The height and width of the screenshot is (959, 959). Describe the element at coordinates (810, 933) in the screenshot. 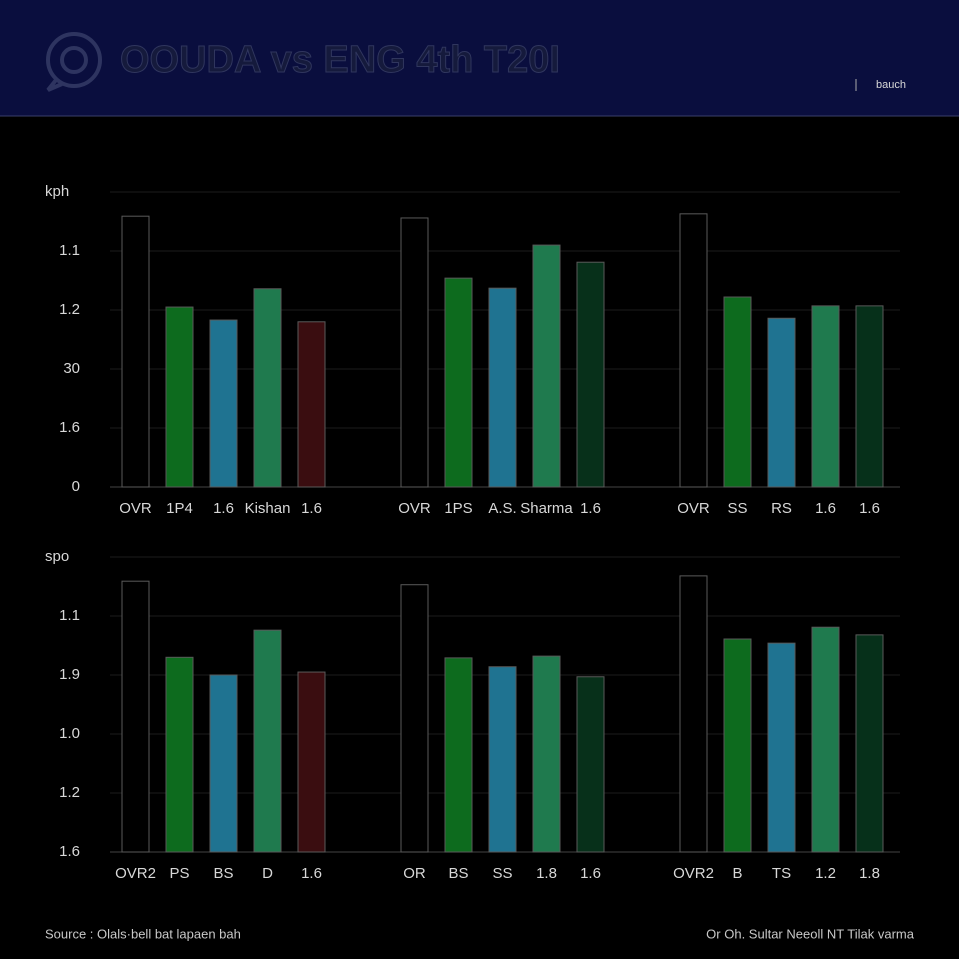

I see `credit-note: Or Oh. Sultar Neeoll NT Tilak varma` at that location.